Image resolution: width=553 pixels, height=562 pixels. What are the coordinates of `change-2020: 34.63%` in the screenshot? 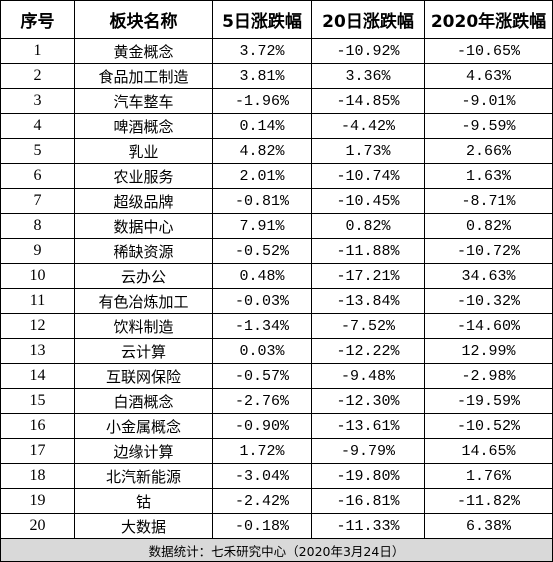 It's located at (488, 276).